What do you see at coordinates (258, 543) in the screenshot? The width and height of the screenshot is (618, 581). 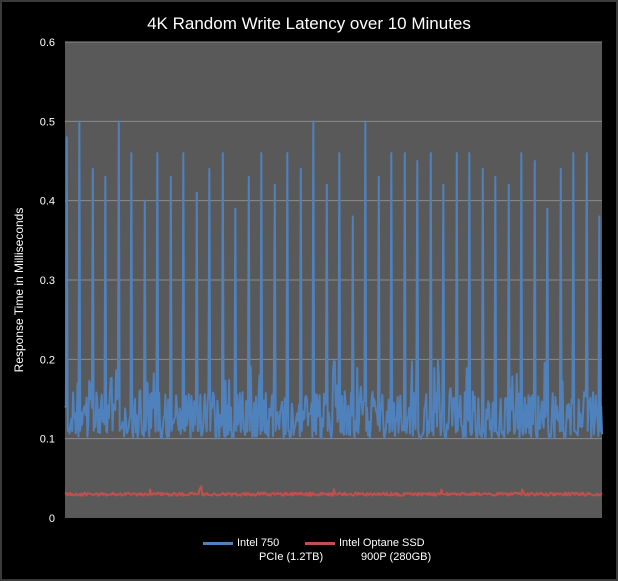 I see `legend-label-intel-750-line1: Intel 750` at bounding box center [258, 543].